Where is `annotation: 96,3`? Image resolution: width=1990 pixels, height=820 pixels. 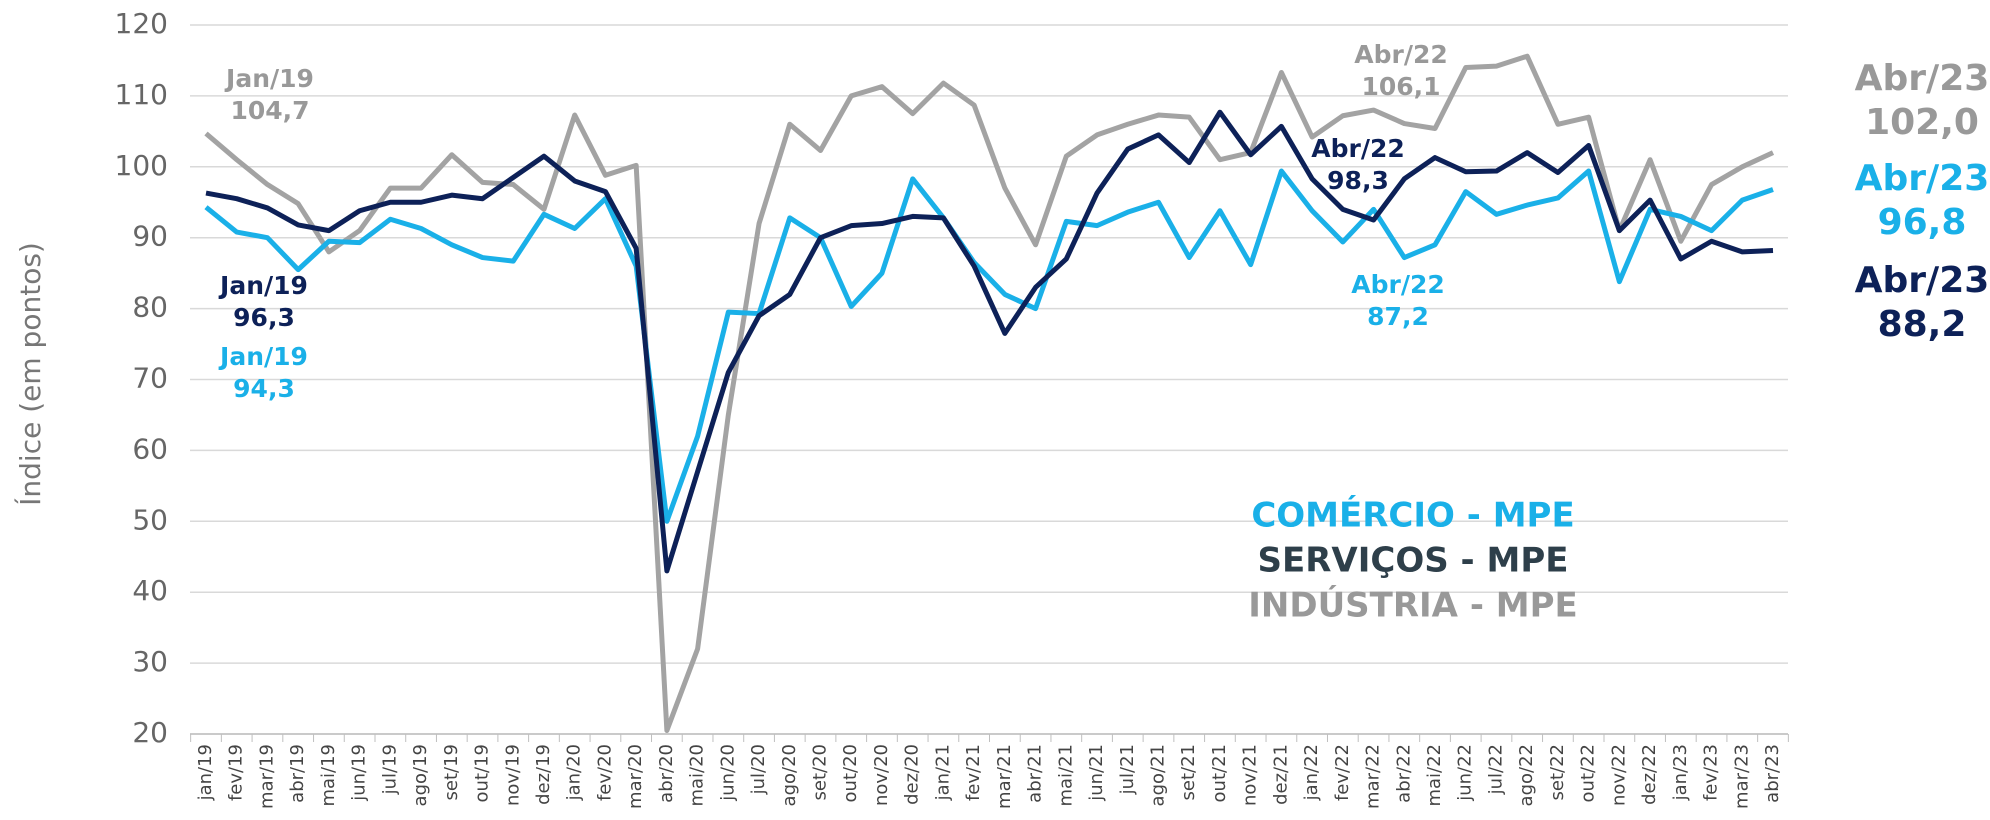 annotation: 96,3 is located at coordinates (264, 317).